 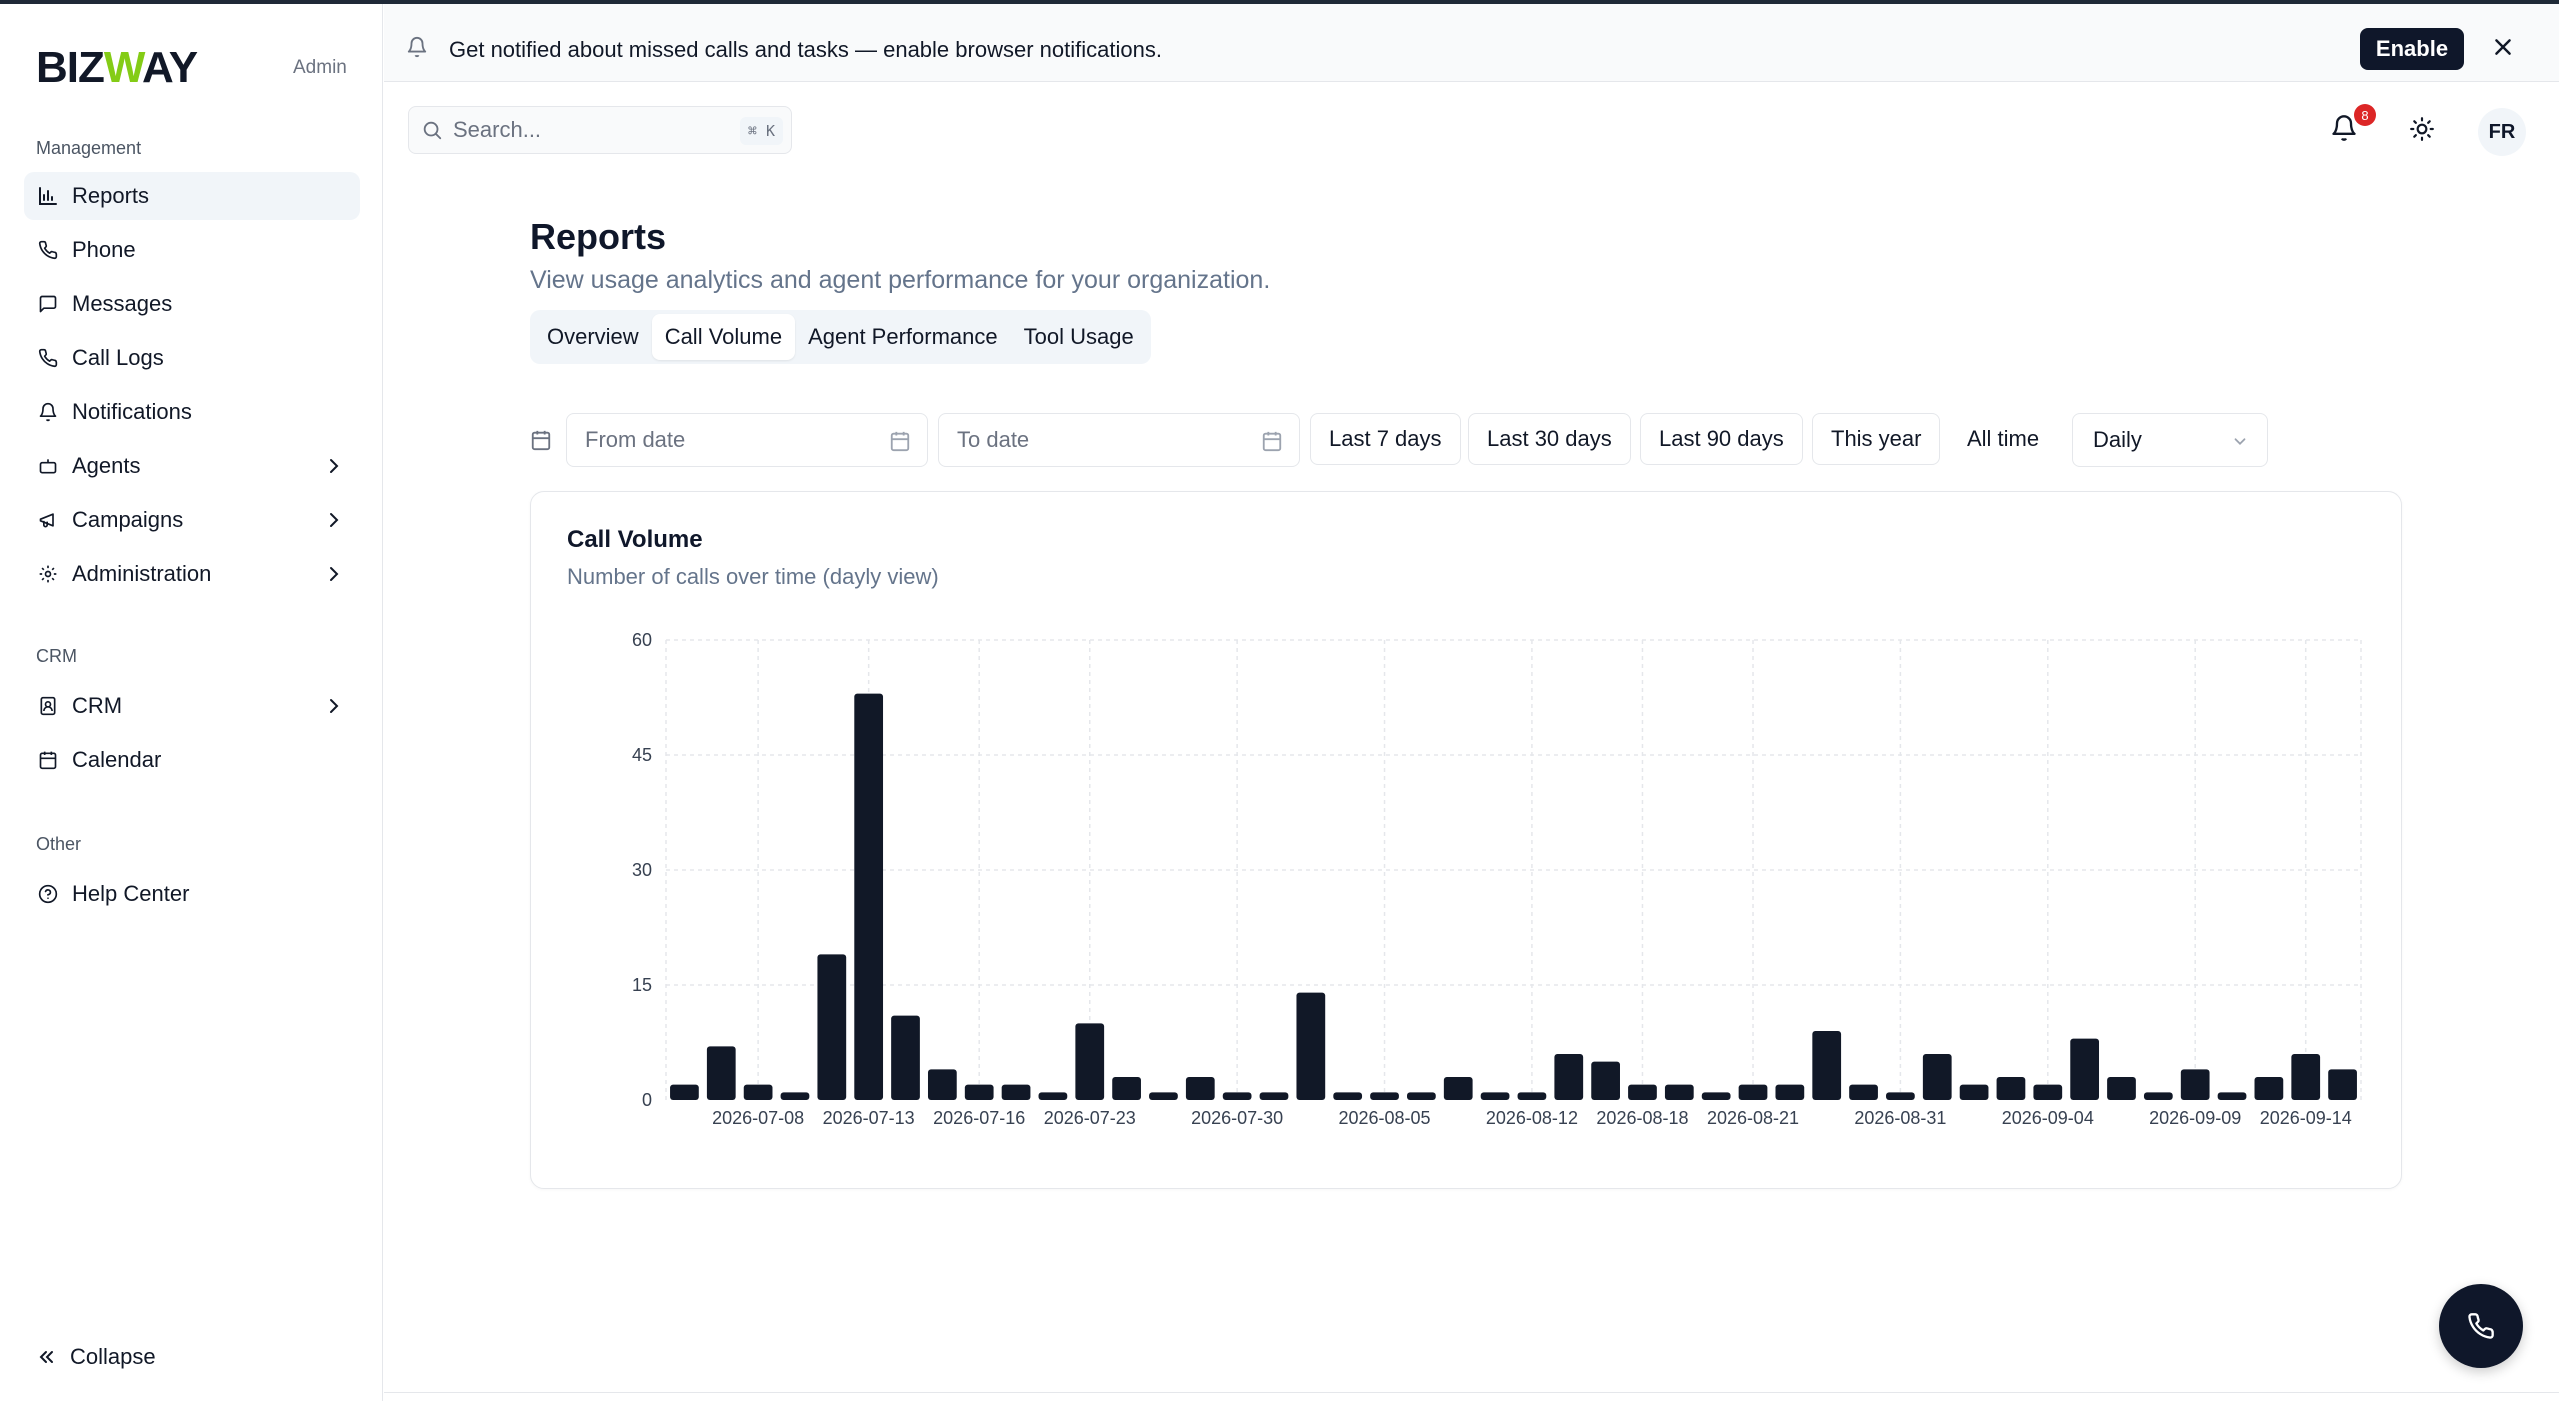 I want to click on sidebar-item-campaigns: Campaigns, so click(x=192, y=520).